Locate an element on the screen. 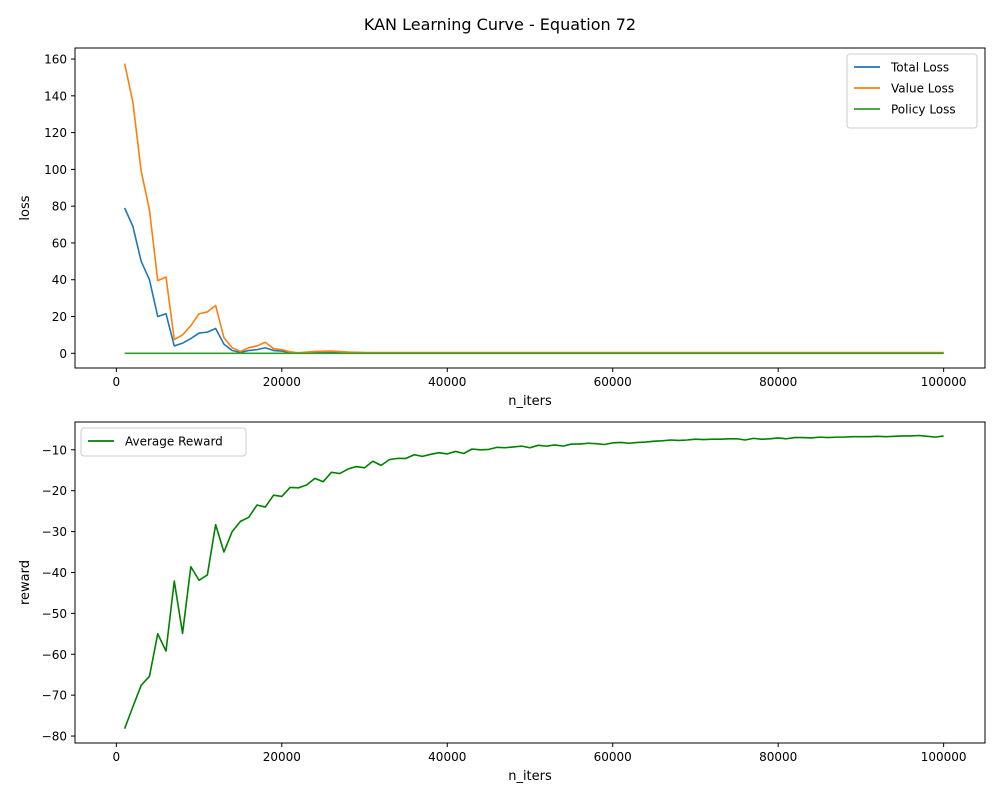  y-tick-label: 20 is located at coordinates (59, 317).